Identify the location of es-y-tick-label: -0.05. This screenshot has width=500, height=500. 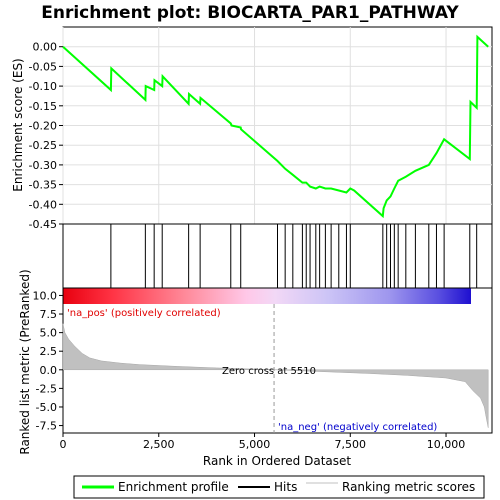
(43, 66).